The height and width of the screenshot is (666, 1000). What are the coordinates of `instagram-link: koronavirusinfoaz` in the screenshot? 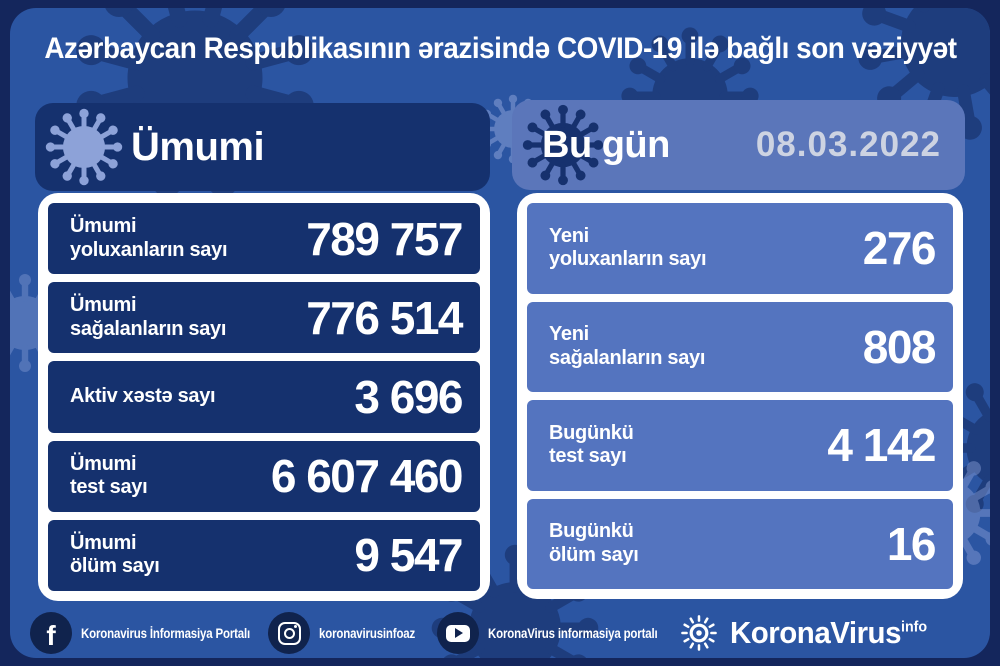 It's located at (352, 633).